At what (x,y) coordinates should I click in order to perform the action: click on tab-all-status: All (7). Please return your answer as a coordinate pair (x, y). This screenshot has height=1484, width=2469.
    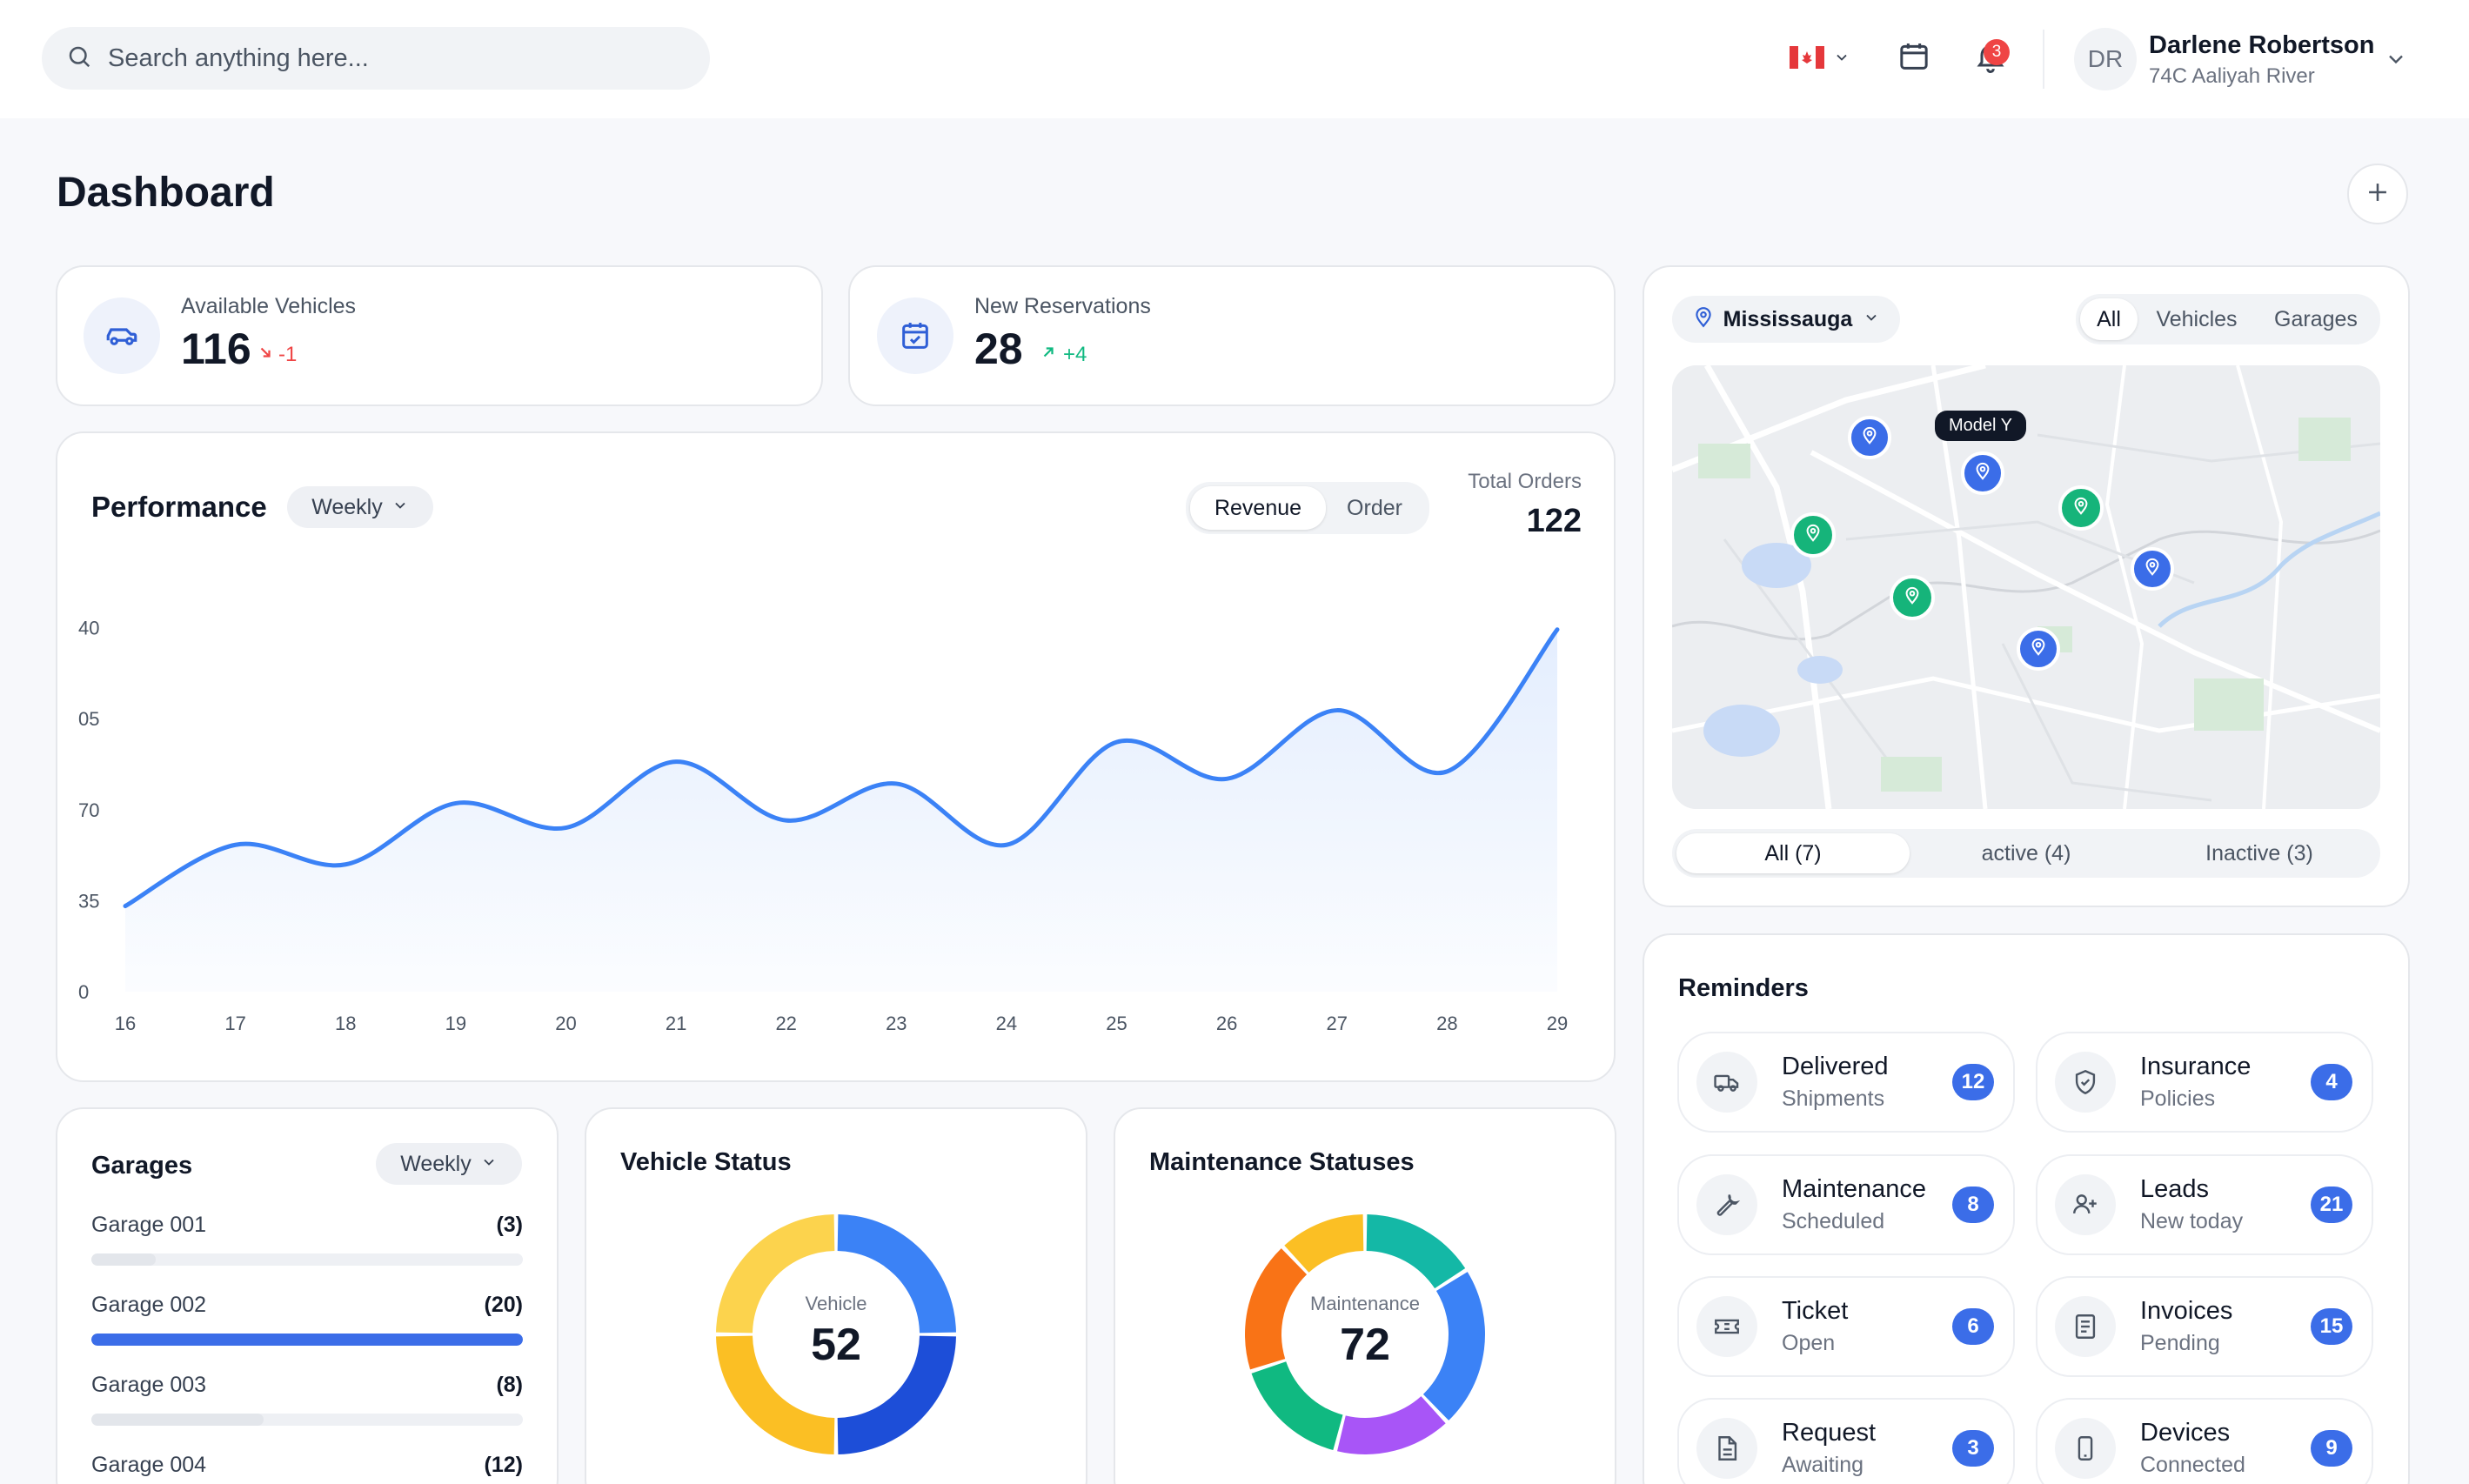
    Looking at the image, I should click on (1793, 853).